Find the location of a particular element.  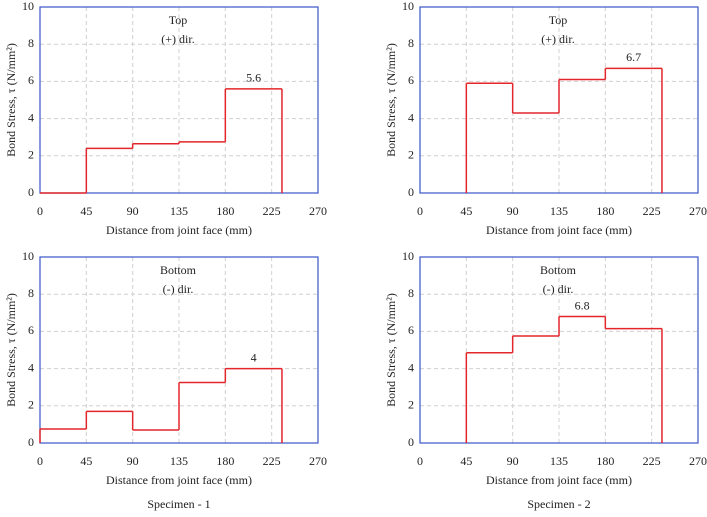

value-label: 6.8 is located at coordinates (582, 305).